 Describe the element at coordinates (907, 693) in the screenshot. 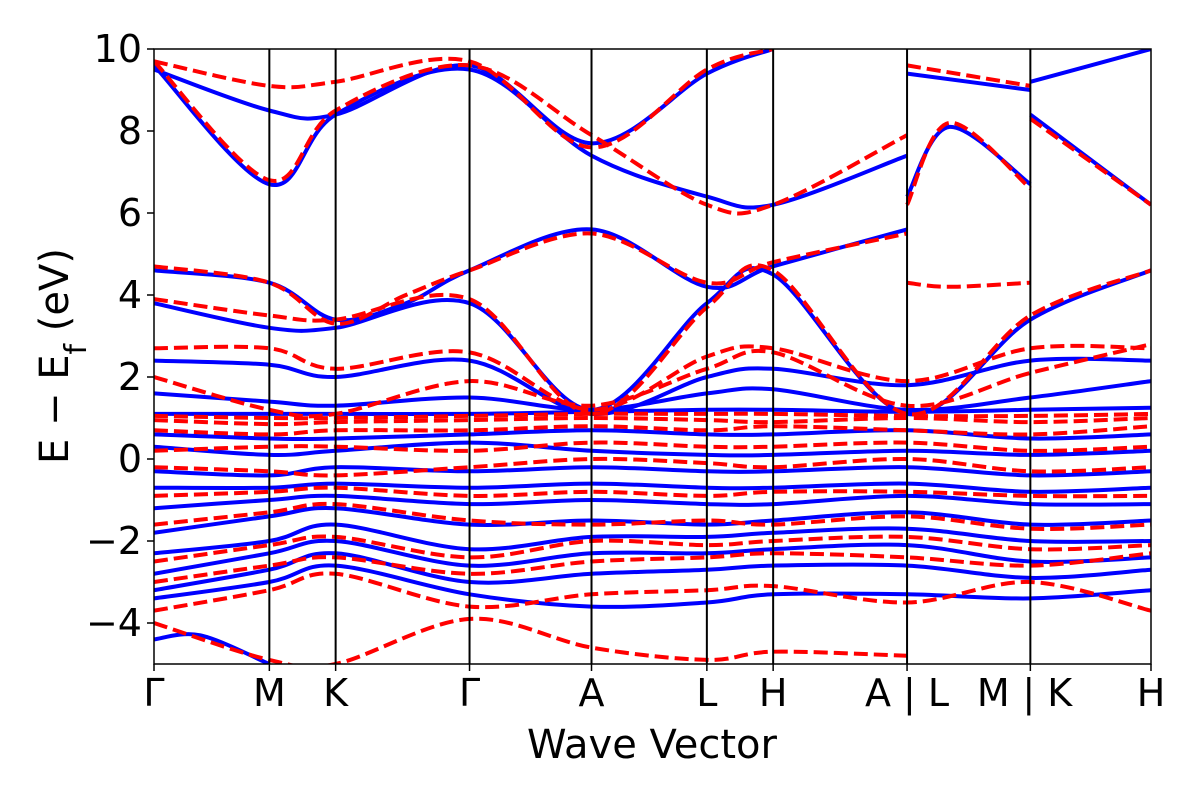

I see `x-tick-label: A | L` at that location.